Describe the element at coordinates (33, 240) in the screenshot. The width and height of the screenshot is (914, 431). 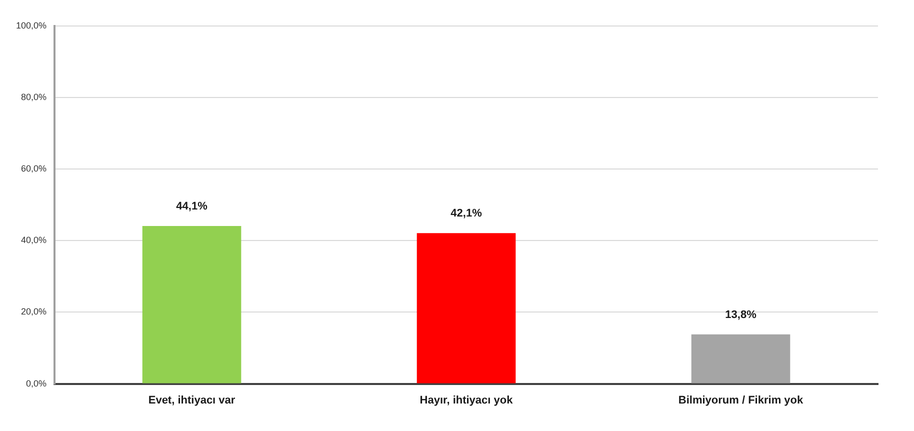
I see `y-tick-label: 40,0%` at that location.